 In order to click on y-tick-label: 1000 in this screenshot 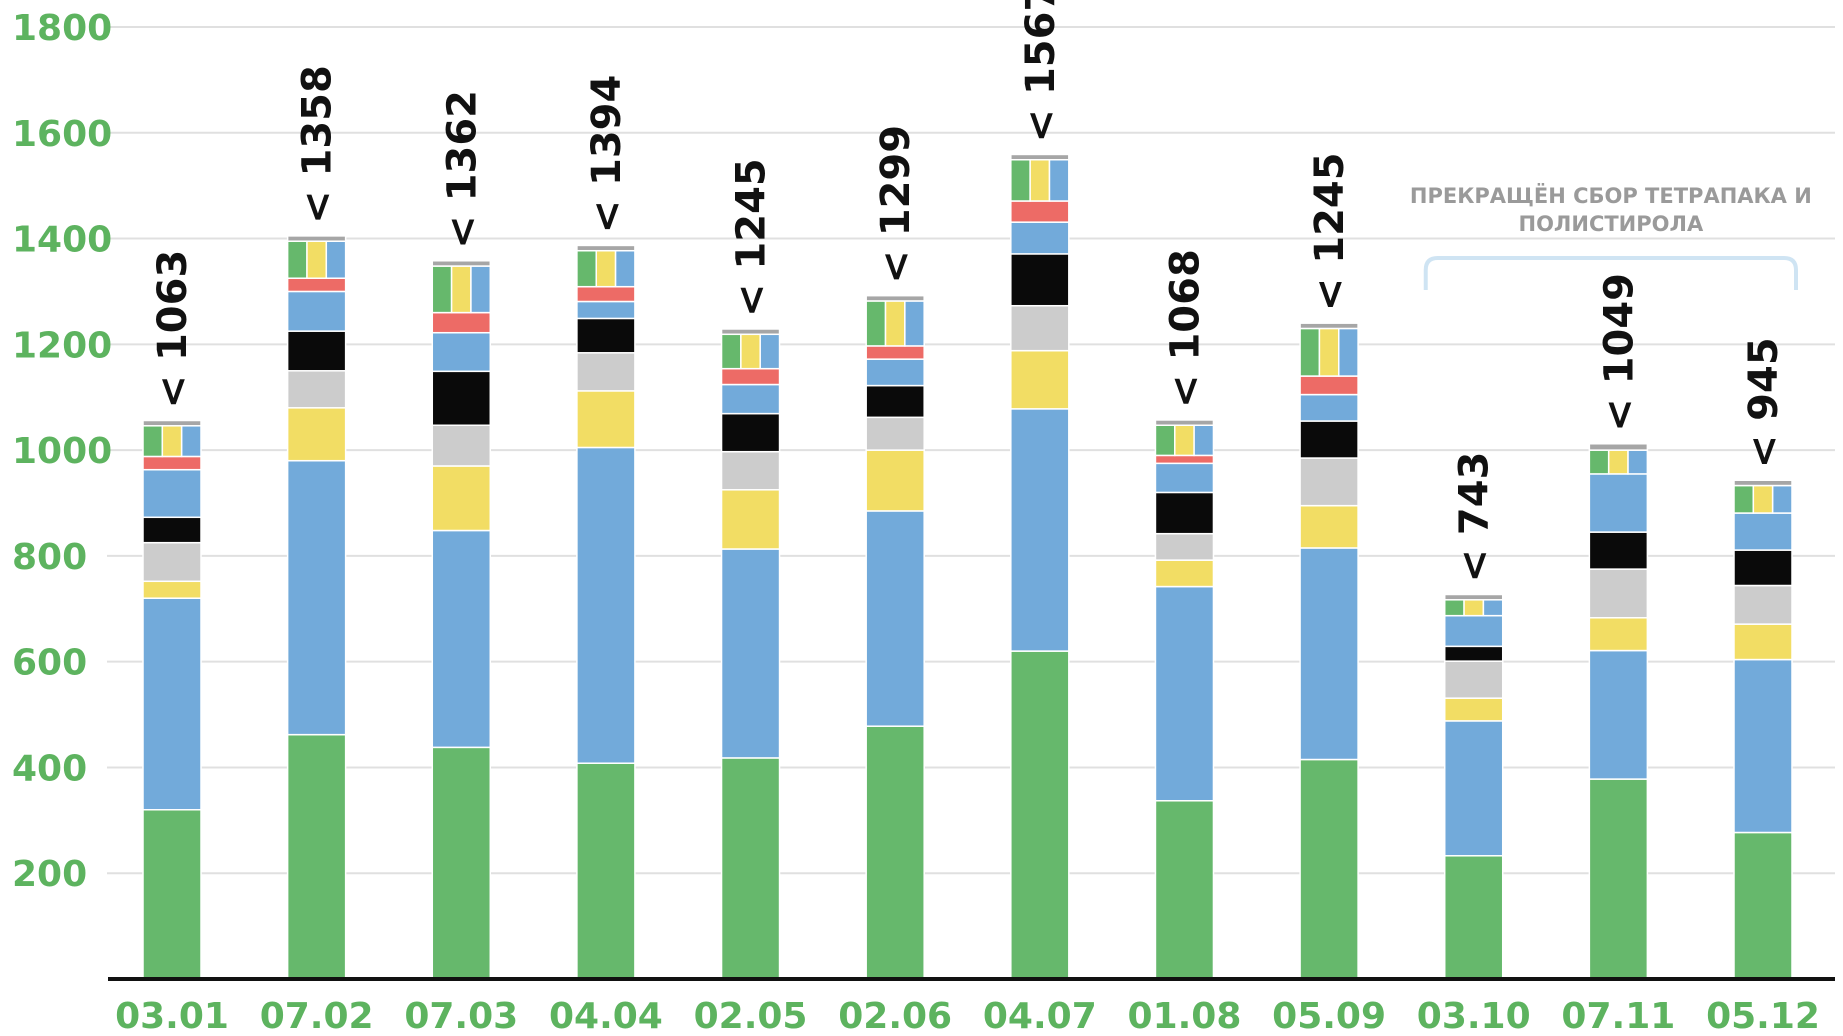, I will do `click(62, 451)`.